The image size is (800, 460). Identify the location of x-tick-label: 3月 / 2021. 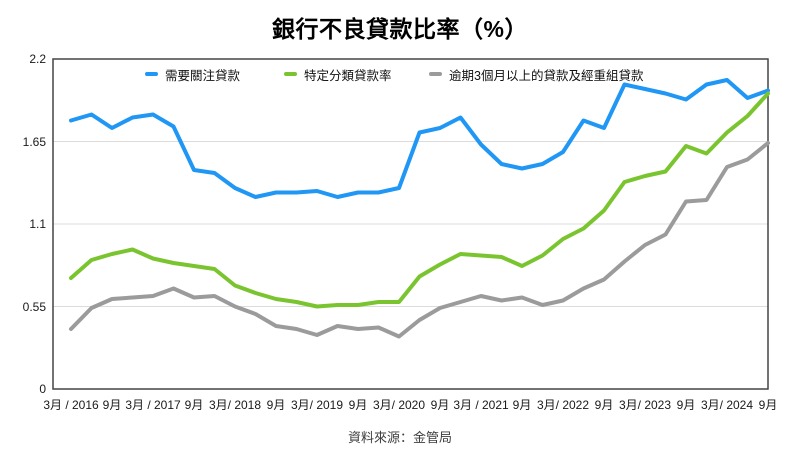
(481, 405).